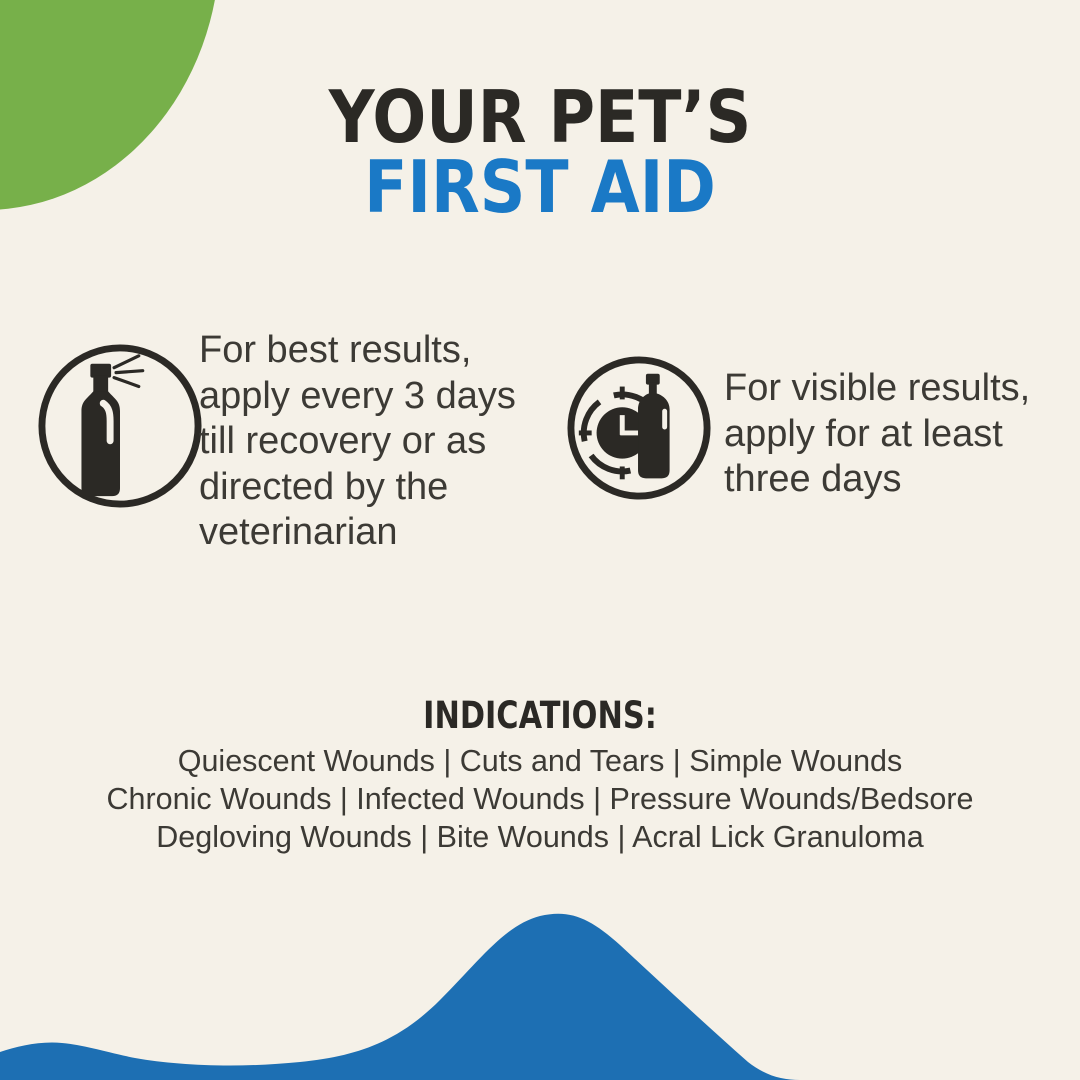 This screenshot has height=1080, width=1080. Describe the element at coordinates (540, 117) in the screenshot. I see `title-line-1: YOUR PET’S` at that location.